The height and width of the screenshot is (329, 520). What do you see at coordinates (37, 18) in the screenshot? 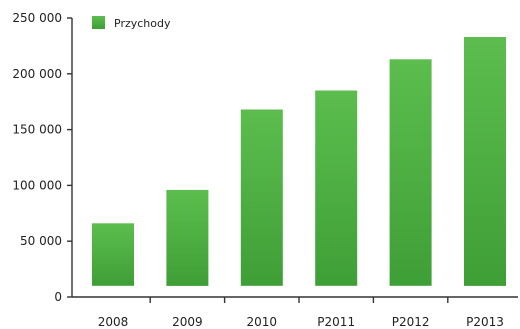
I see `y-tick-label: 250 000` at bounding box center [37, 18].